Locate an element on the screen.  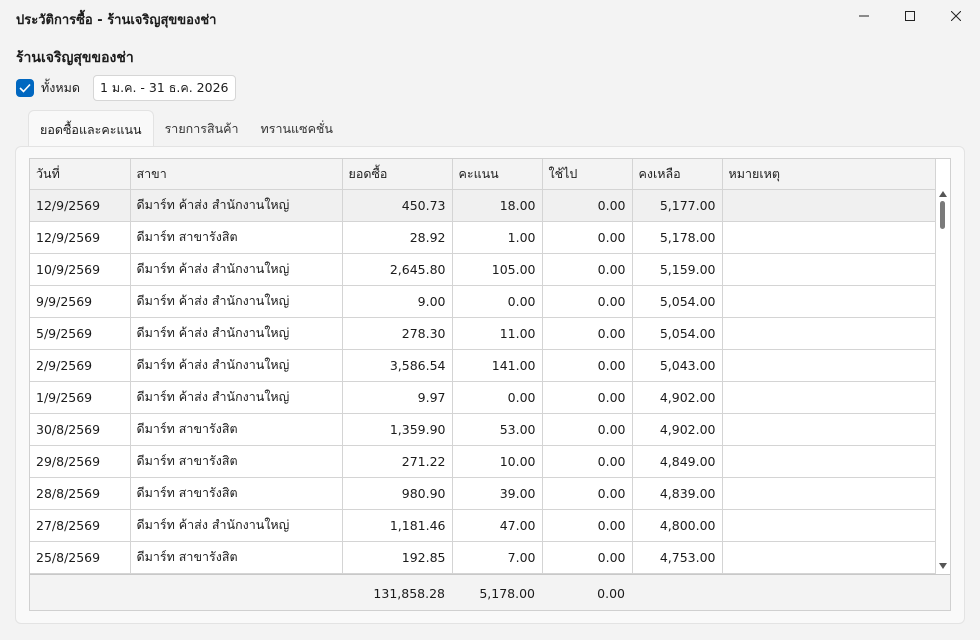
cell-amount: 980.90 is located at coordinates (397, 493).